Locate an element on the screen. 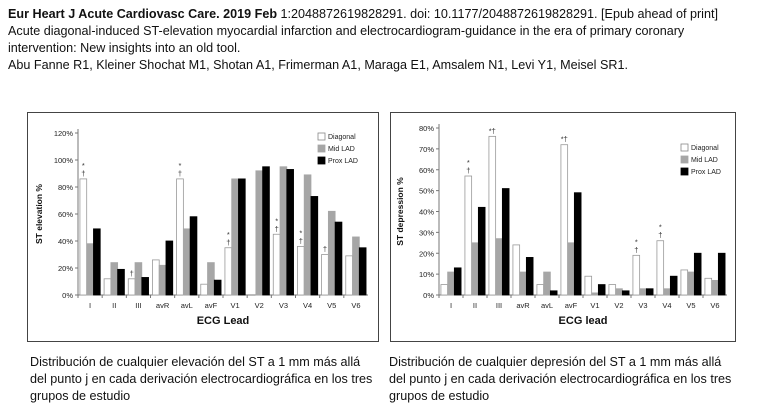  y-tick-label: 10% is located at coordinates (426, 274).